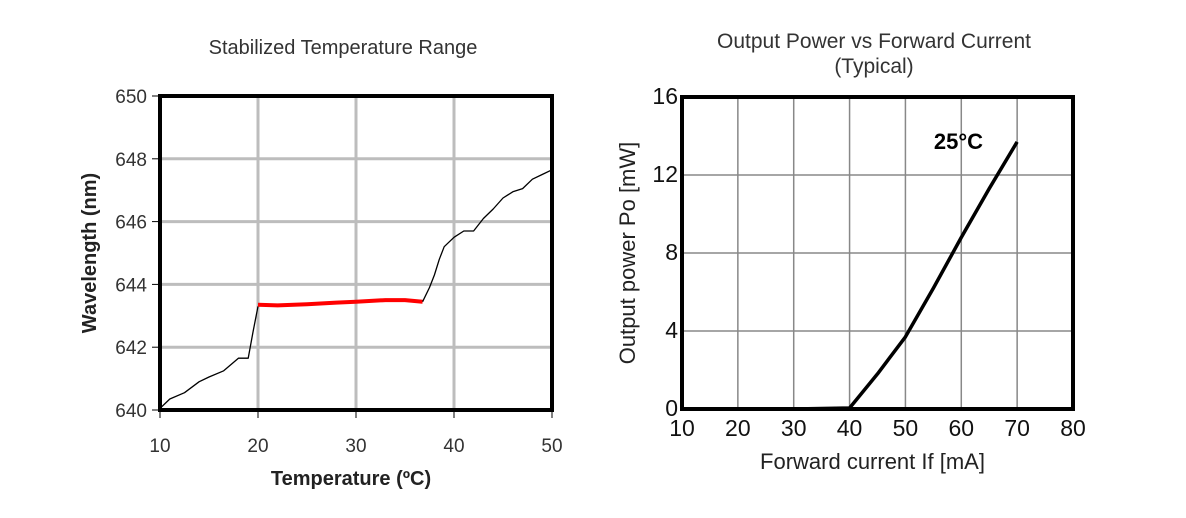  Describe the element at coordinates (1073, 428) in the screenshot. I see `x-tick-label: 80` at that location.